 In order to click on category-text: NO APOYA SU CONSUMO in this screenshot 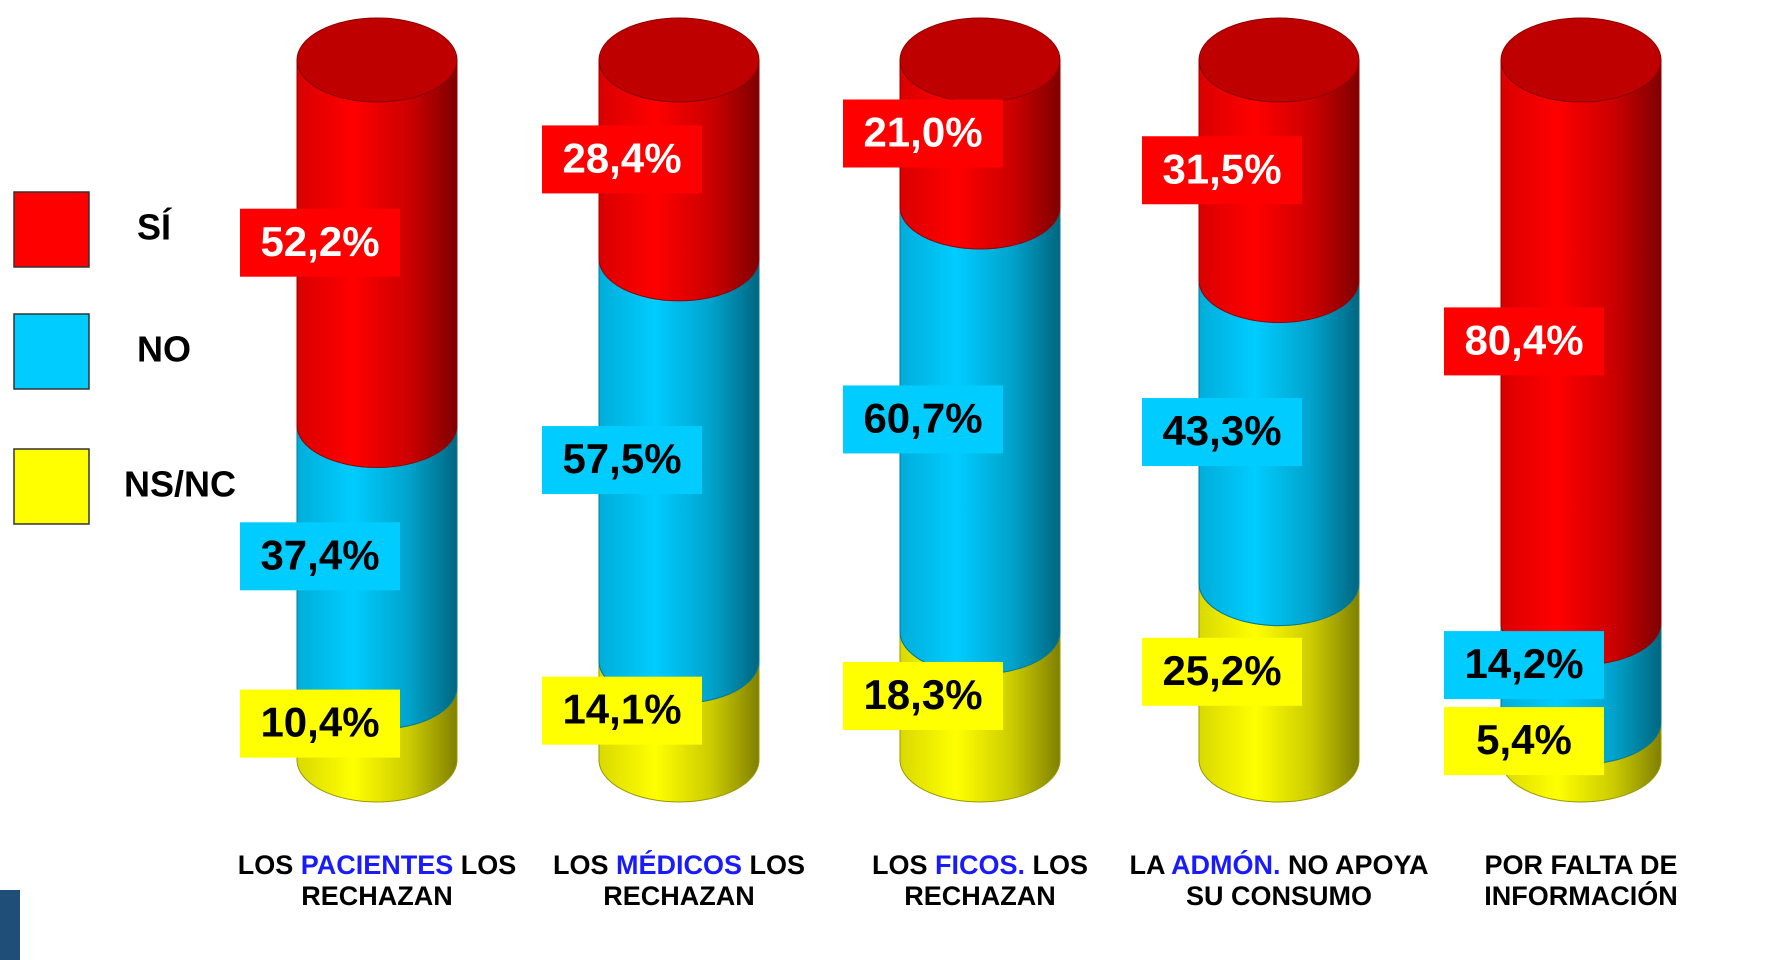, I will do `click(1307, 881)`.